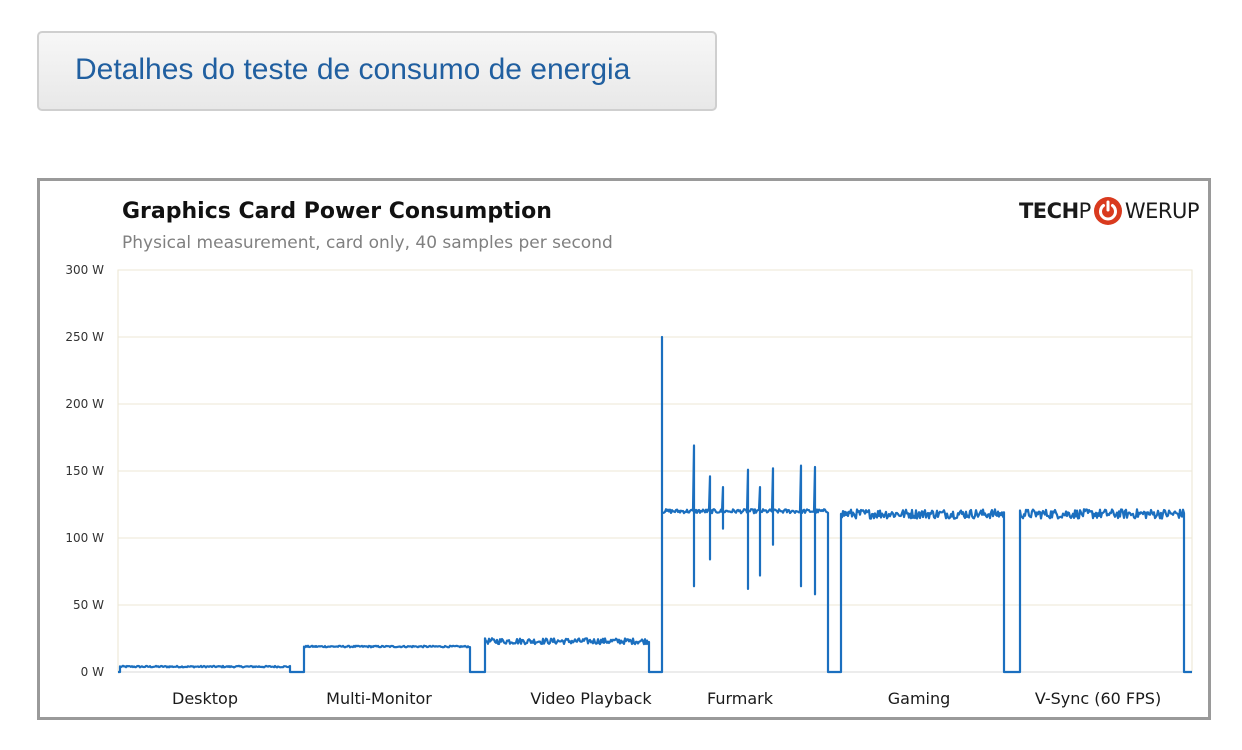 The height and width of the screenshot is (750, 1242). I want to click on logo-text-rest: WERUP, so click(1162, 211).